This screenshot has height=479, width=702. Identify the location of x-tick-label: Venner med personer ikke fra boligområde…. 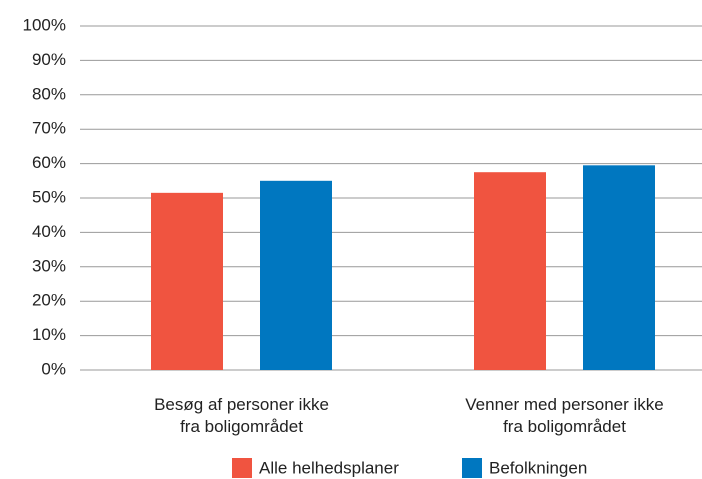
(564, 415).